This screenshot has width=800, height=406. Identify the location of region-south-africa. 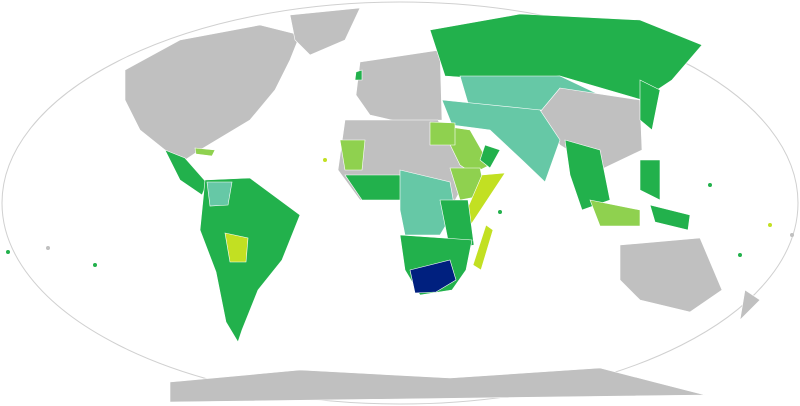
(433, 276).